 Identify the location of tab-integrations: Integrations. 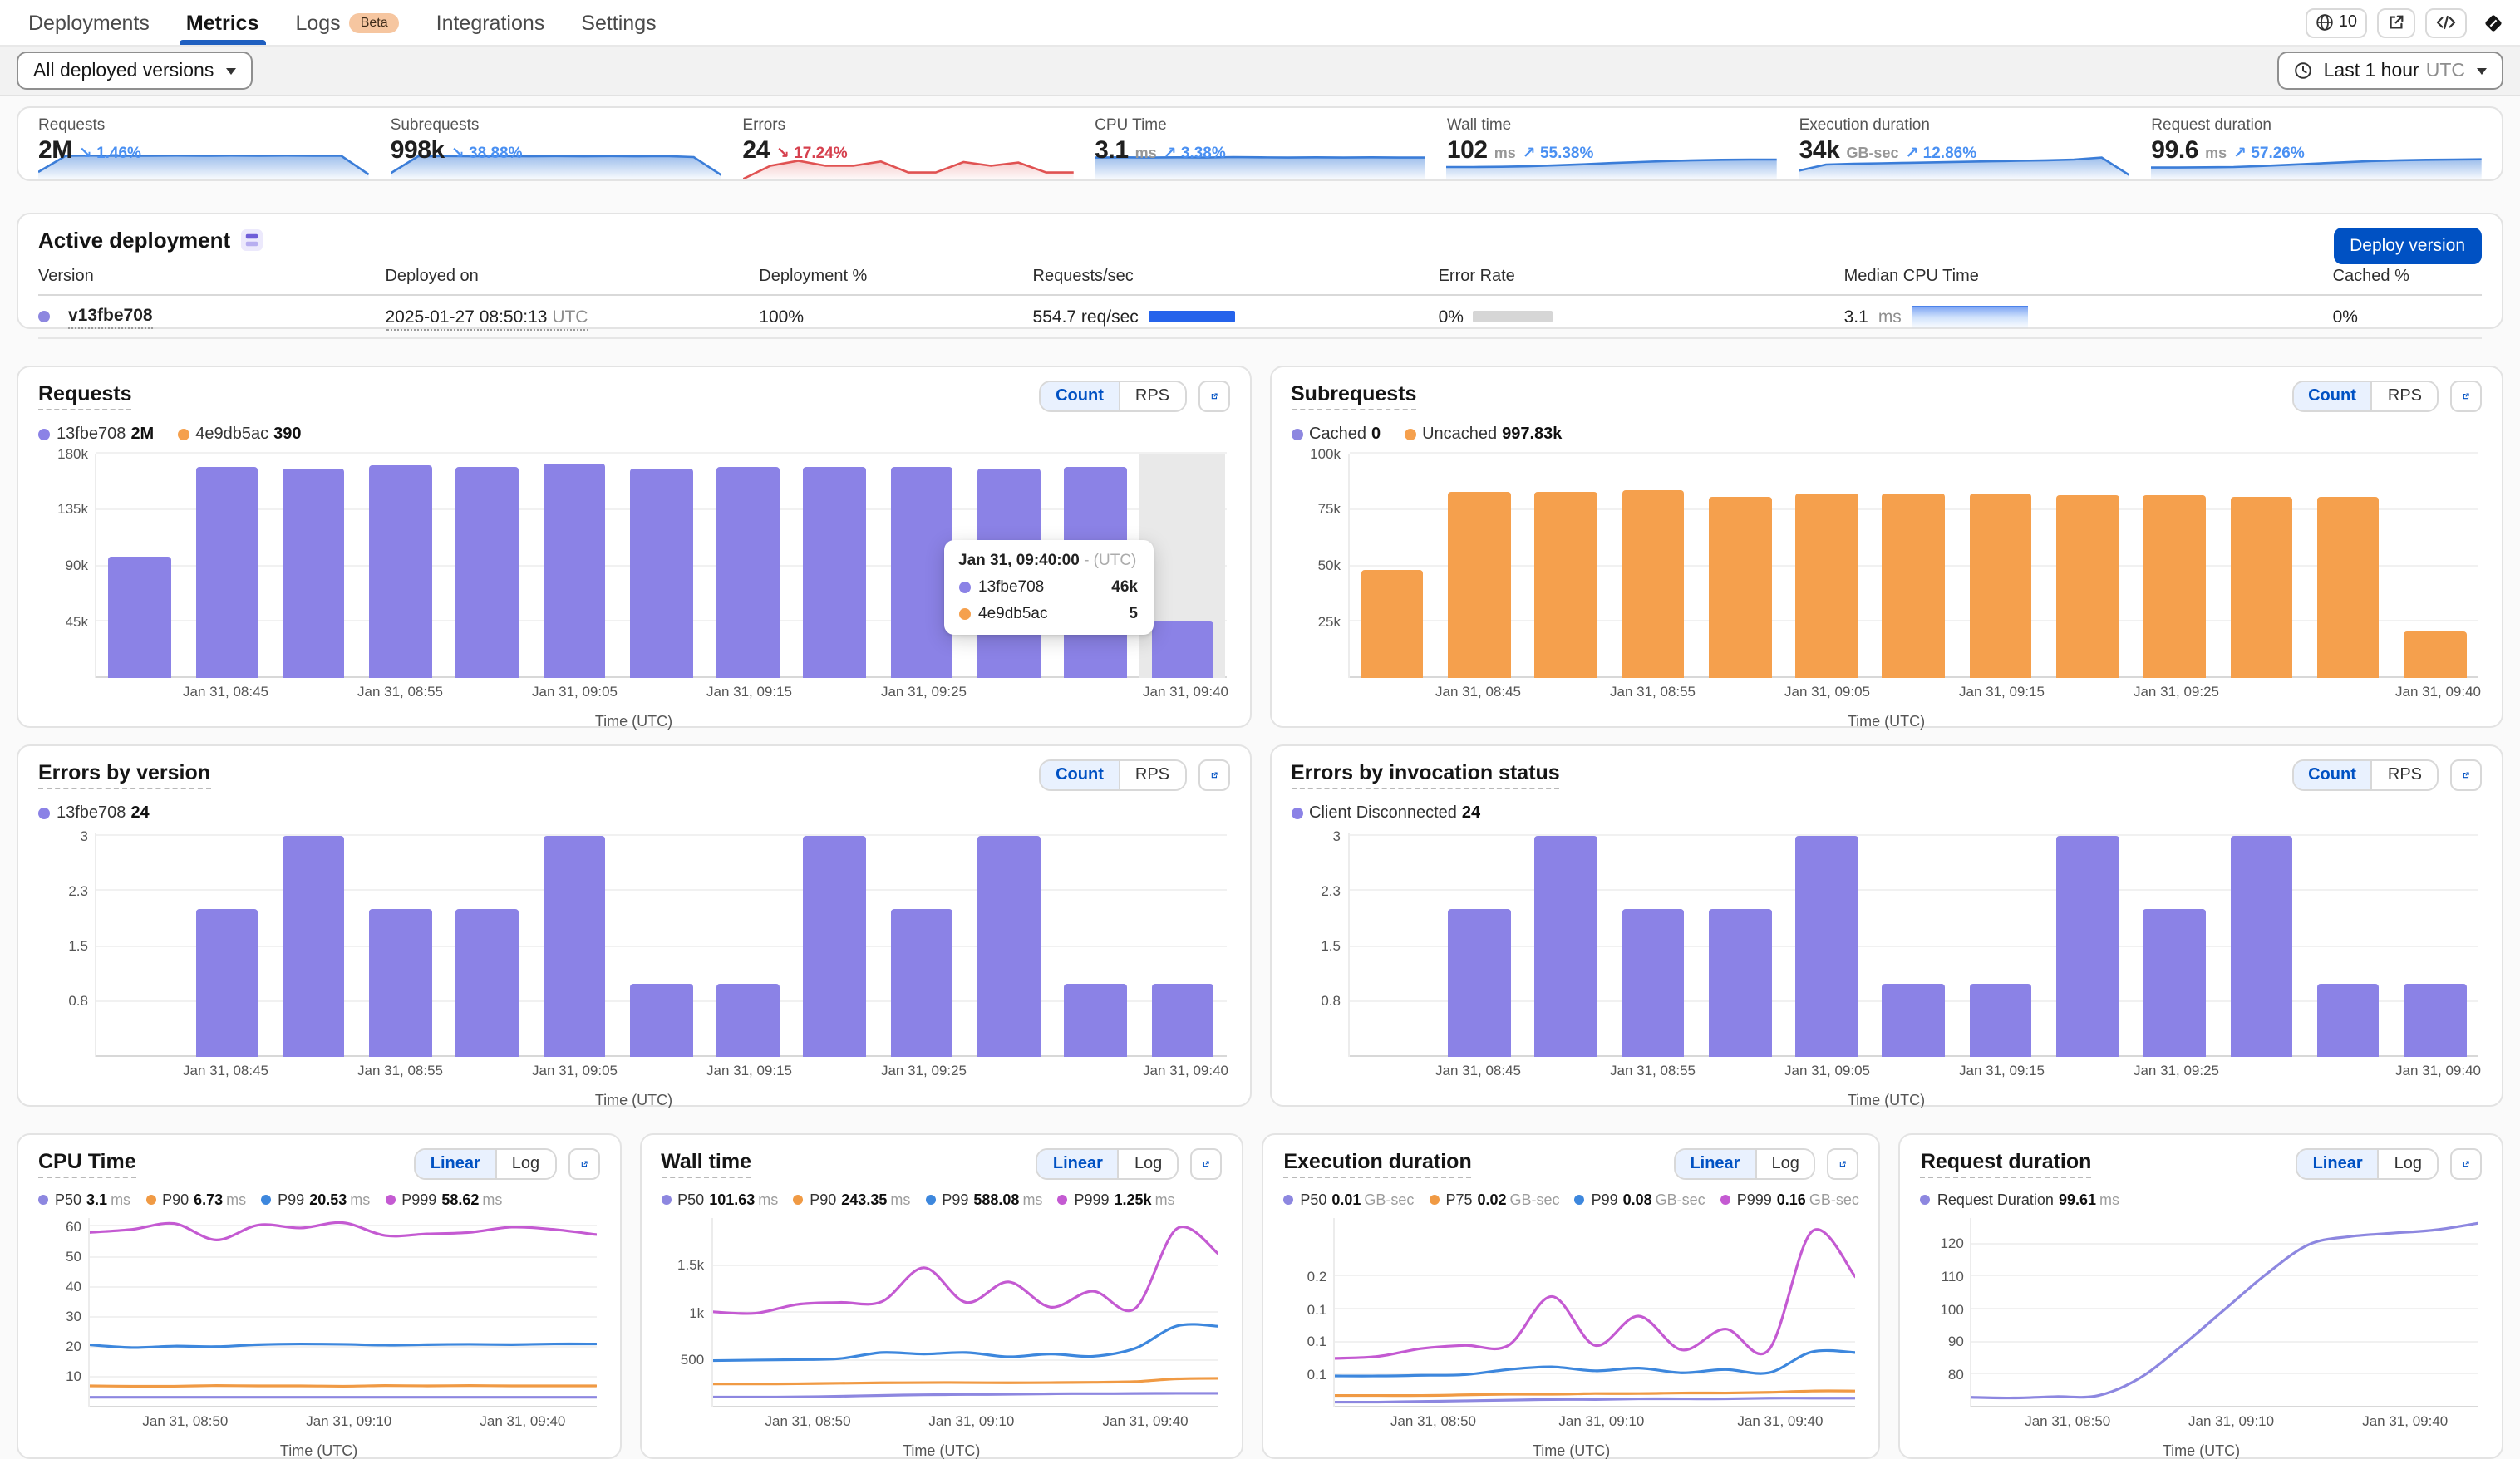
(491, 22).